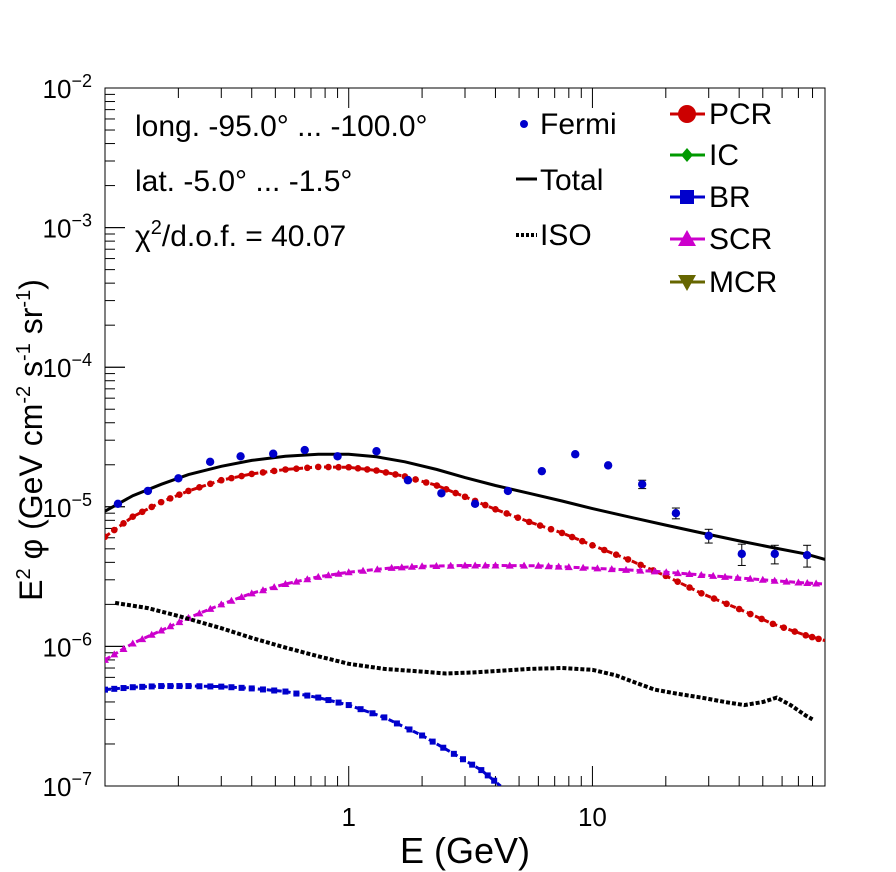 This screenshot has height=872, width=896. Describe the element at coordinates (465, 613) in the screenshot. I see `series-scr-line` at that location.